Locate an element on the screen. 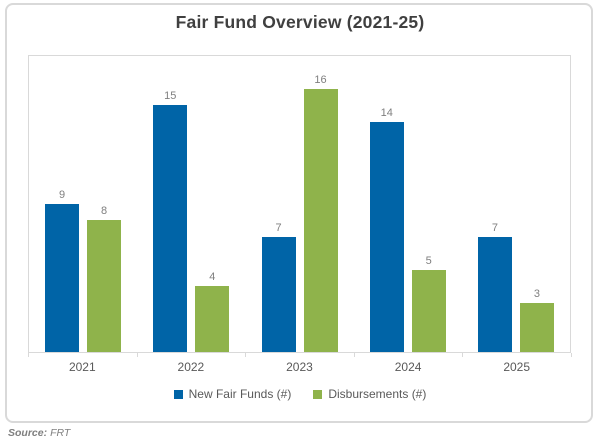 Image resolution: width=600 pixels, height=447 pixels. legend-label: Disbursements (#) is located at coordinates (377, 394).